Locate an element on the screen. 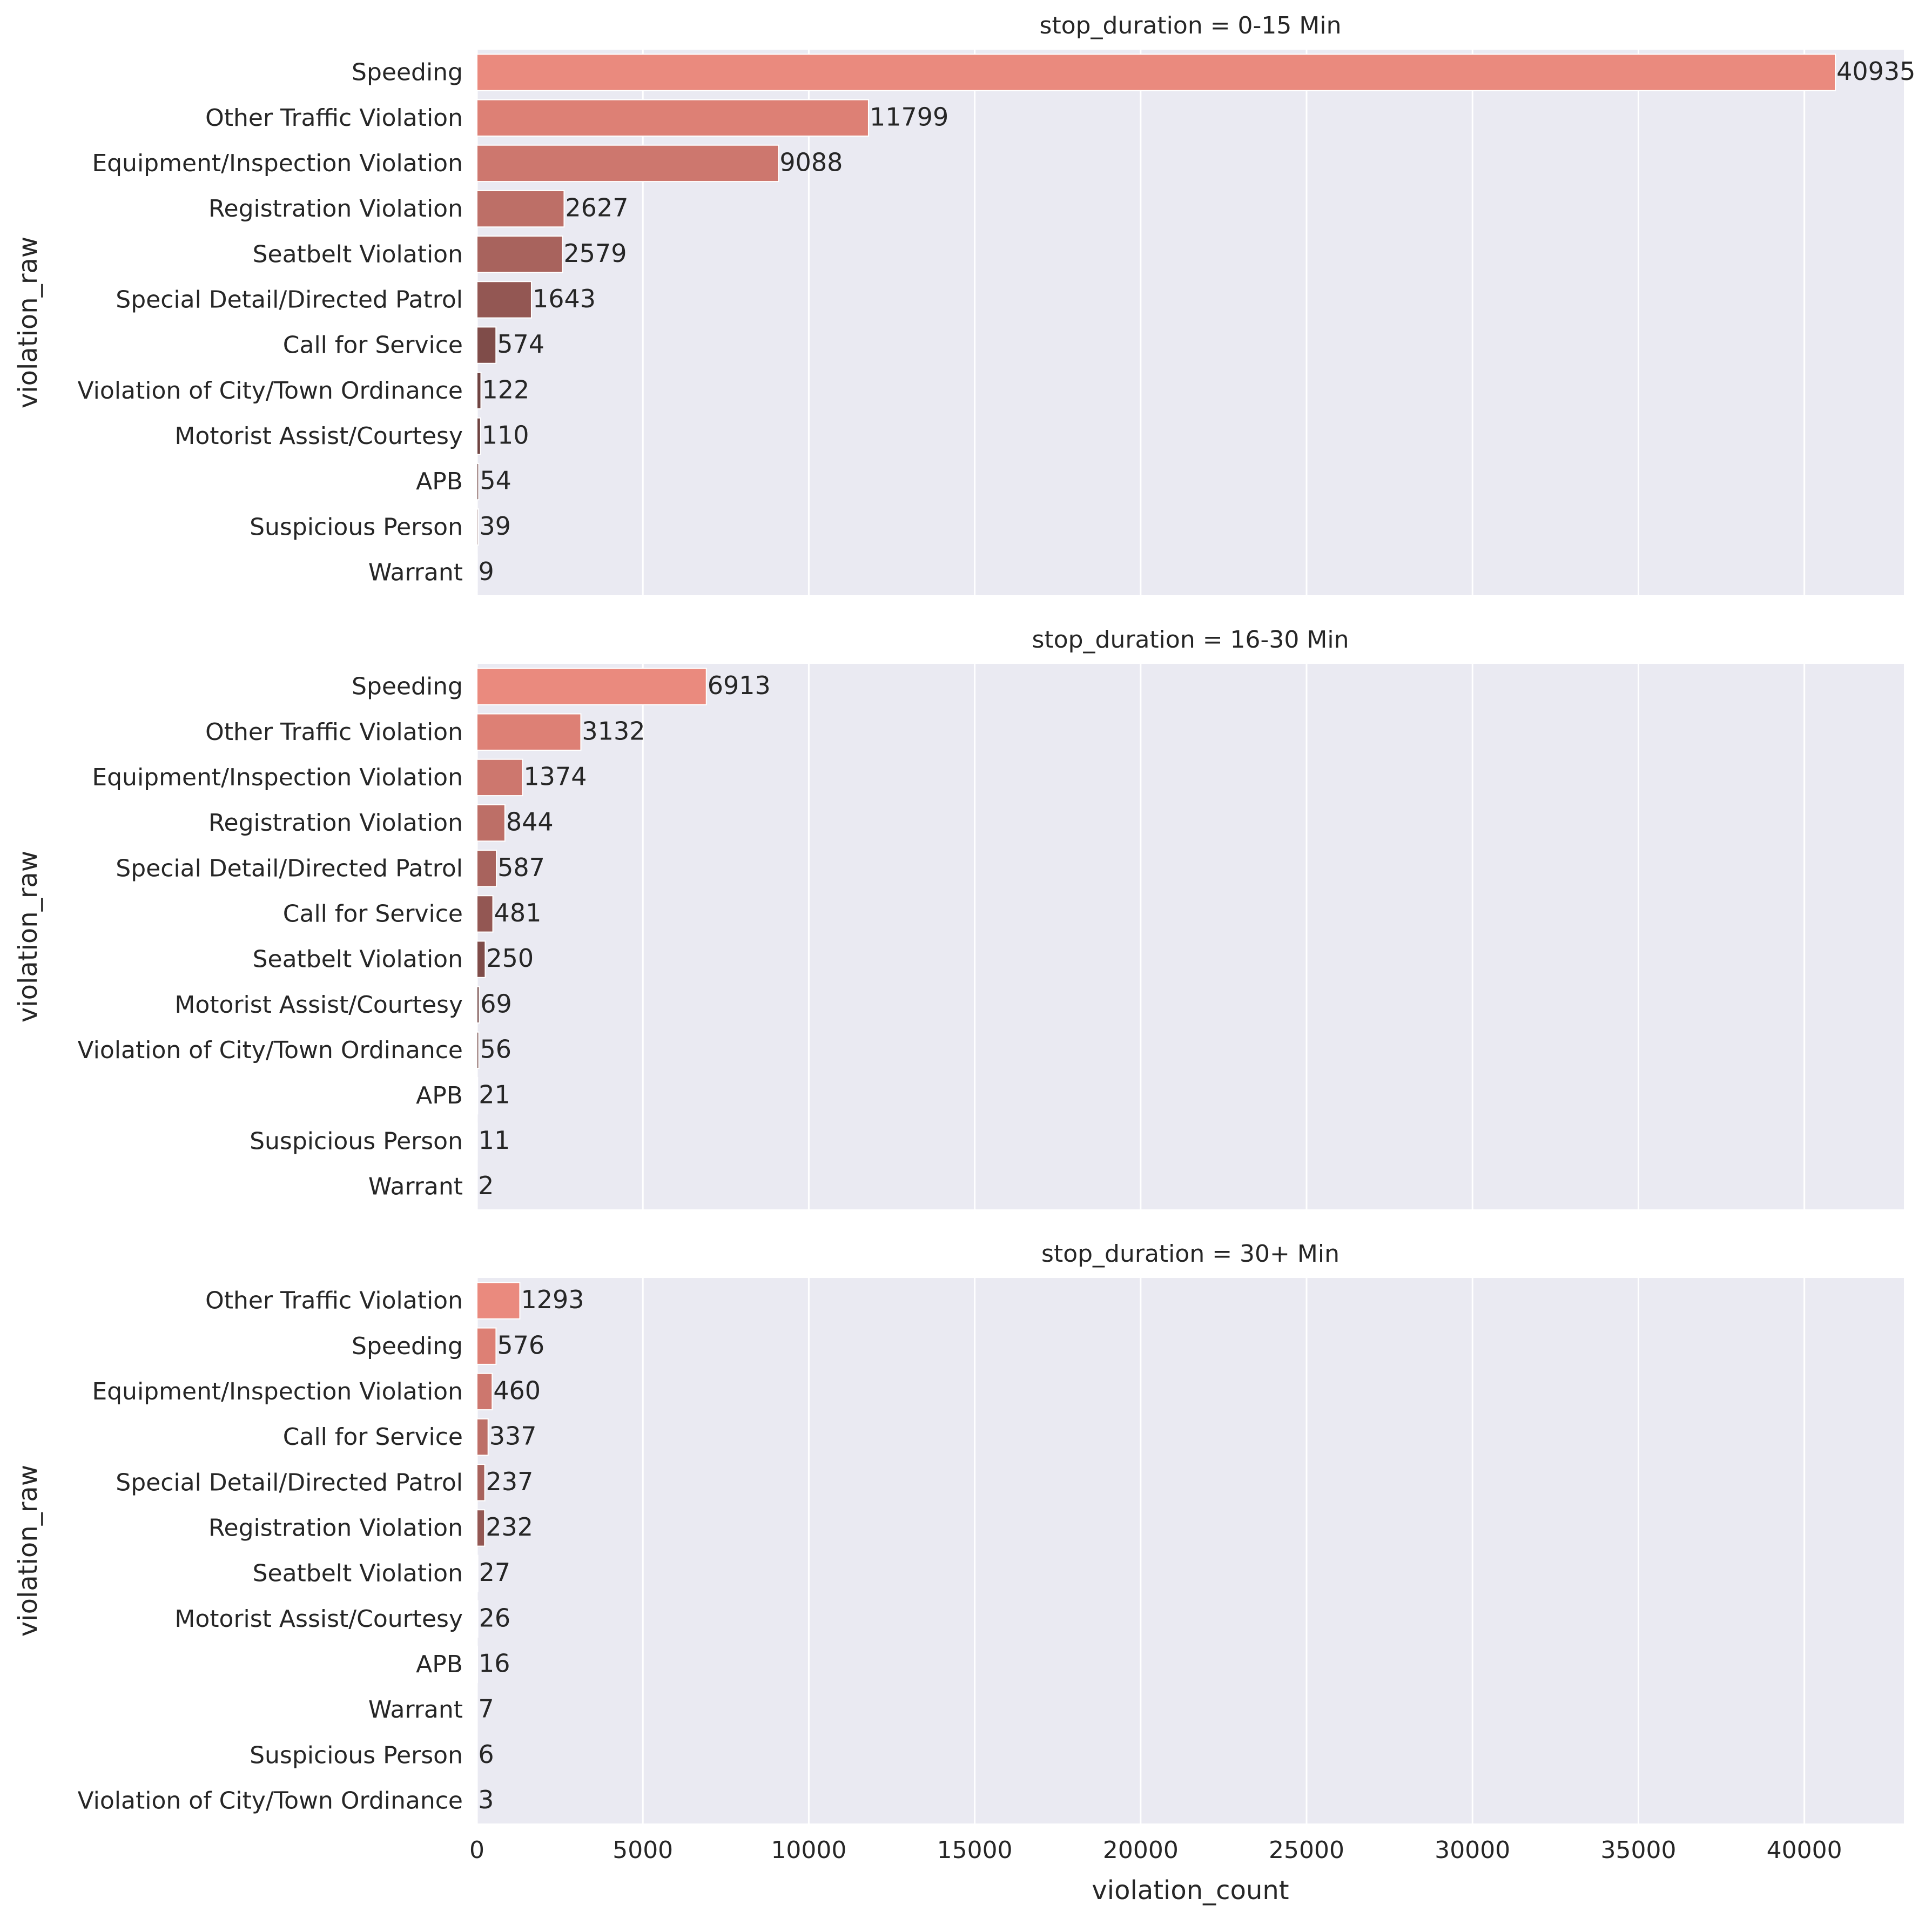 Image resolution: width=1932 pixels, height=1918 pixels. x-tick-label: 40000 is located at coordinates (1804, 1850).